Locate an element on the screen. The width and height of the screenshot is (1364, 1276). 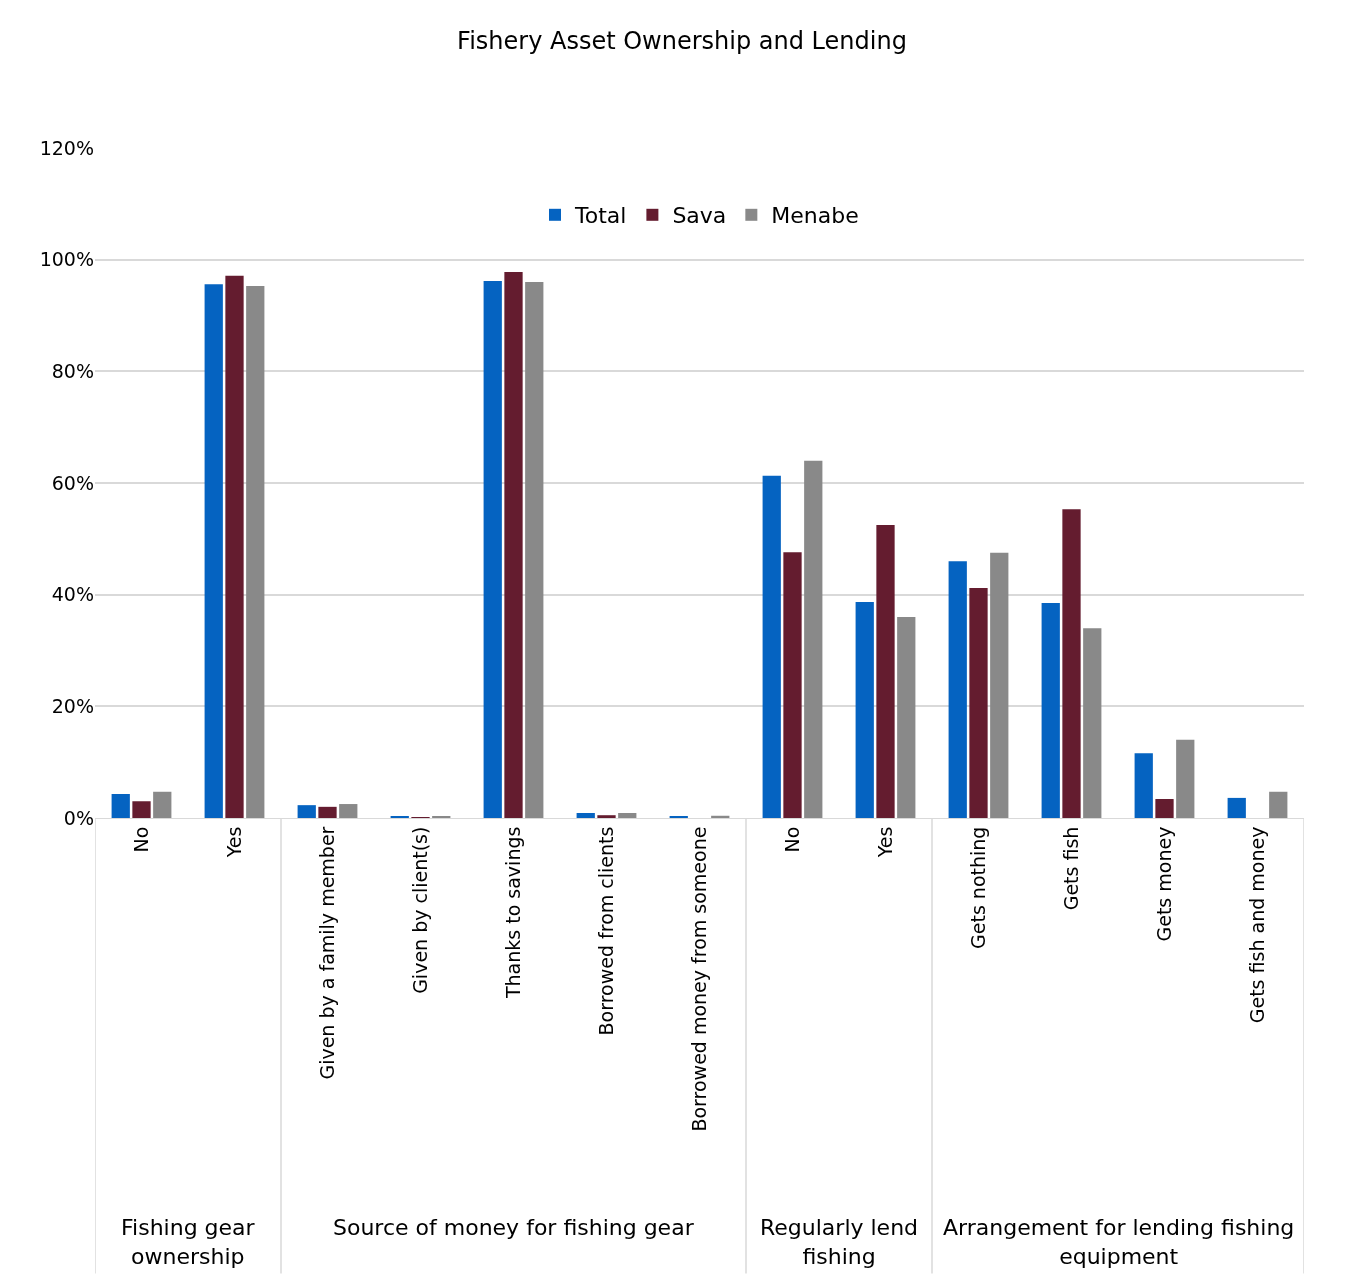
legend-label: Sava is located at coordinates (699, 216).